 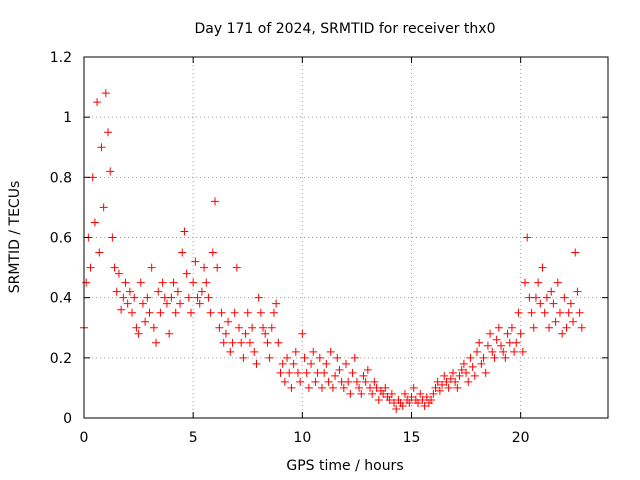 What do you see at coordinates (61, 239) in the screenshot?
I see `y-tick-label: 0.6` at bounding box center [61, 239].